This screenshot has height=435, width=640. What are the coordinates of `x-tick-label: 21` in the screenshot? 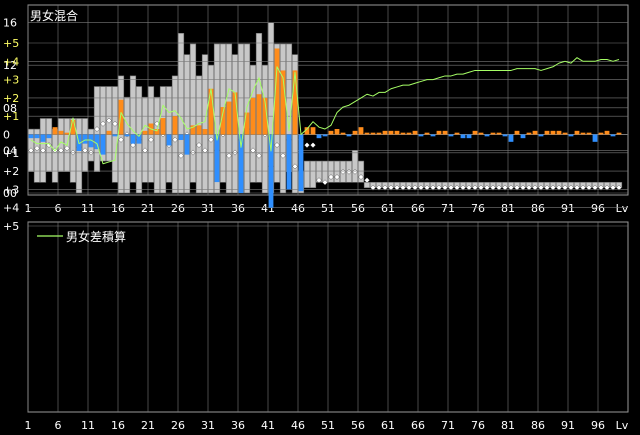 It's located at (148, 208).